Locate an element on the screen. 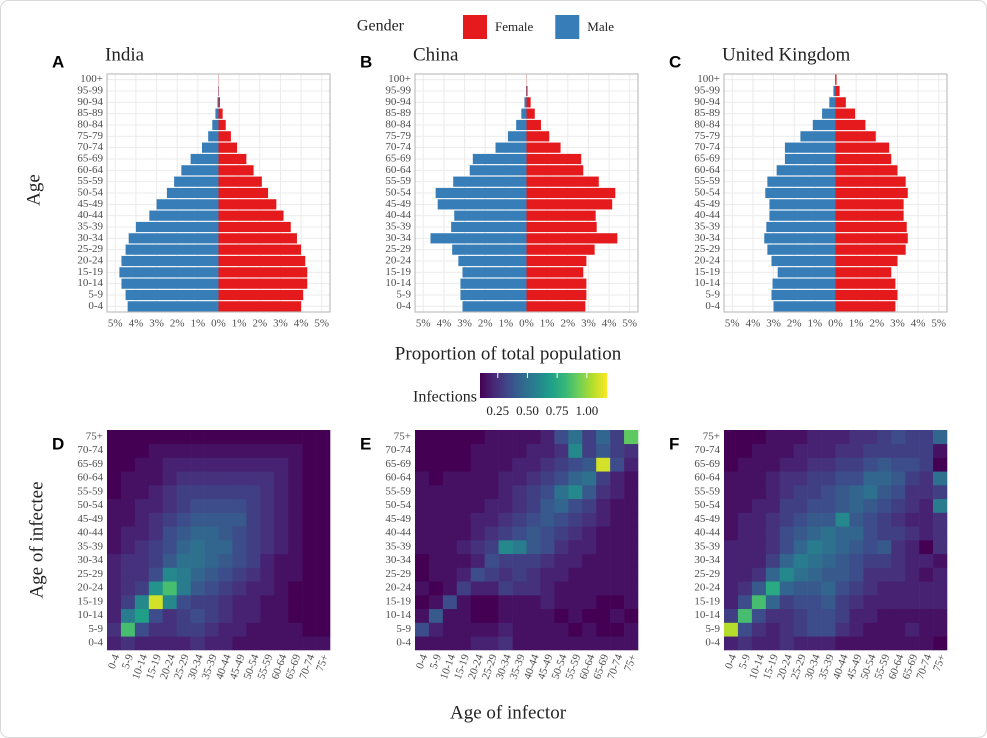 This screenshot has height=738, width=987. plot-border is located at coordinates (835, 193).